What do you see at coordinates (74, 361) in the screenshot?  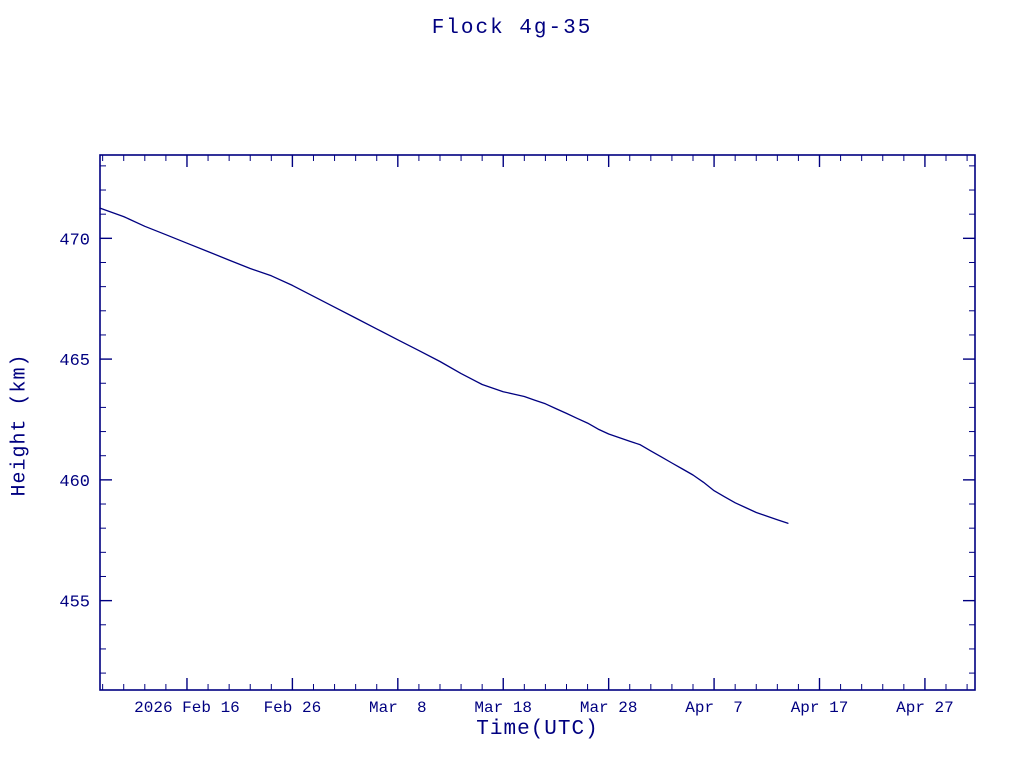 I see `y-tick-label: 465` at bounding box center [74, 361].